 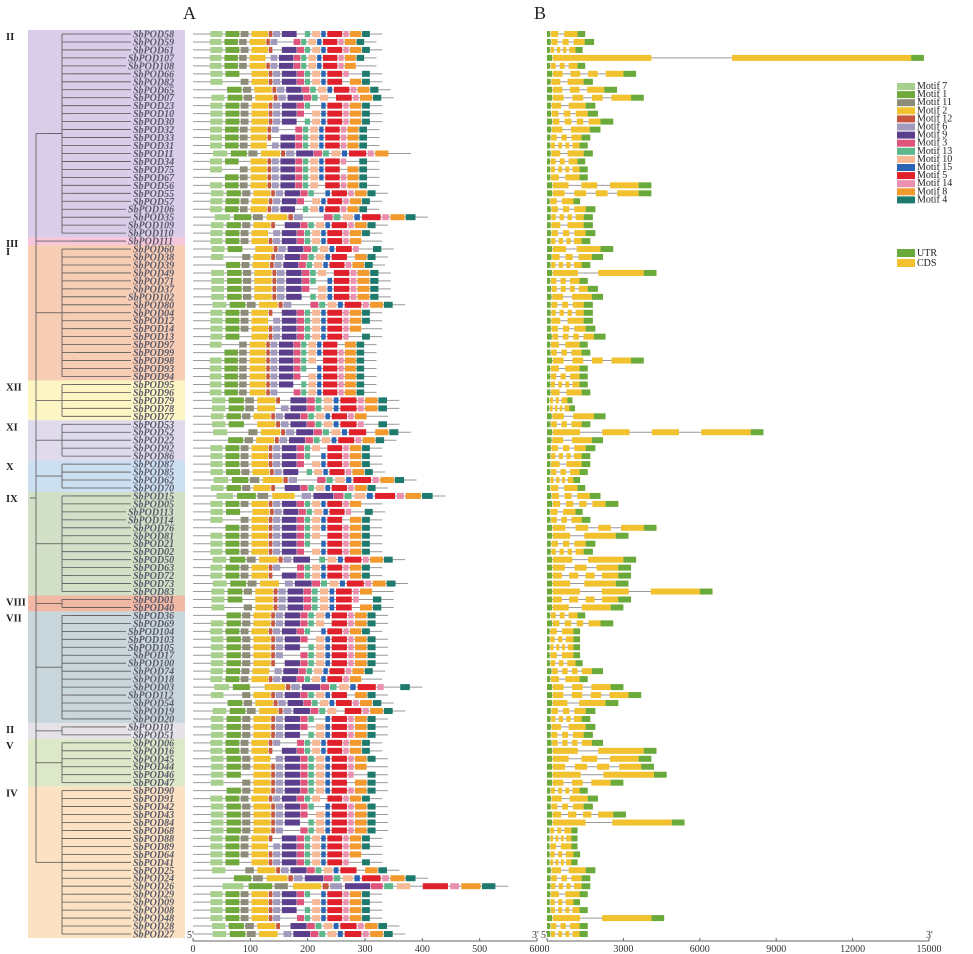 What do you see at coordinates (906, 263) in the screenshot?
I see `legend-swatch` at bounding box center [906, 263].